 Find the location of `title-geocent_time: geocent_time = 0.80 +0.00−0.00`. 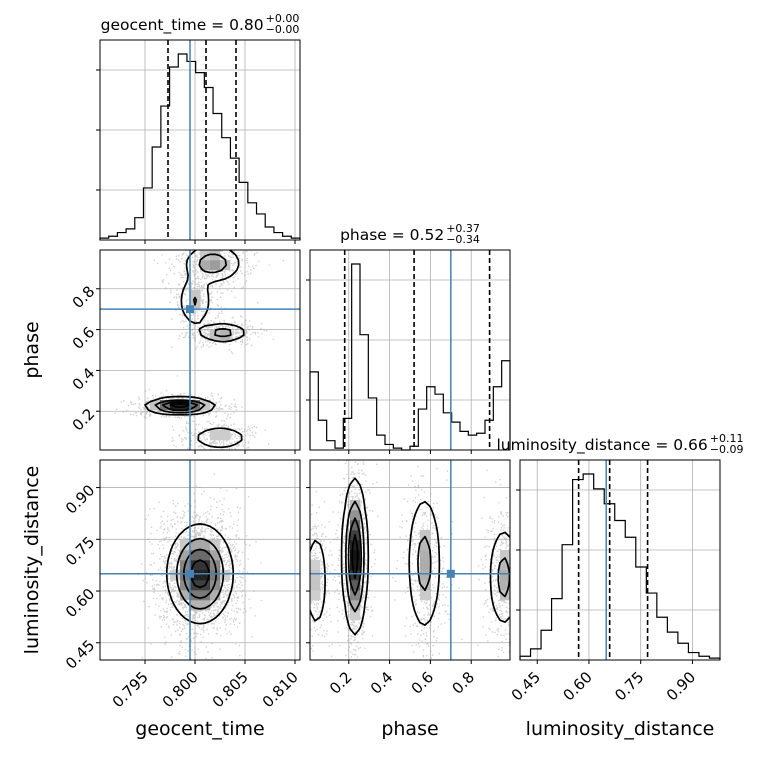

title-geocent_time: geocent_time = 0.80 +0.00−0.00 is located at coordinates (200, 24).